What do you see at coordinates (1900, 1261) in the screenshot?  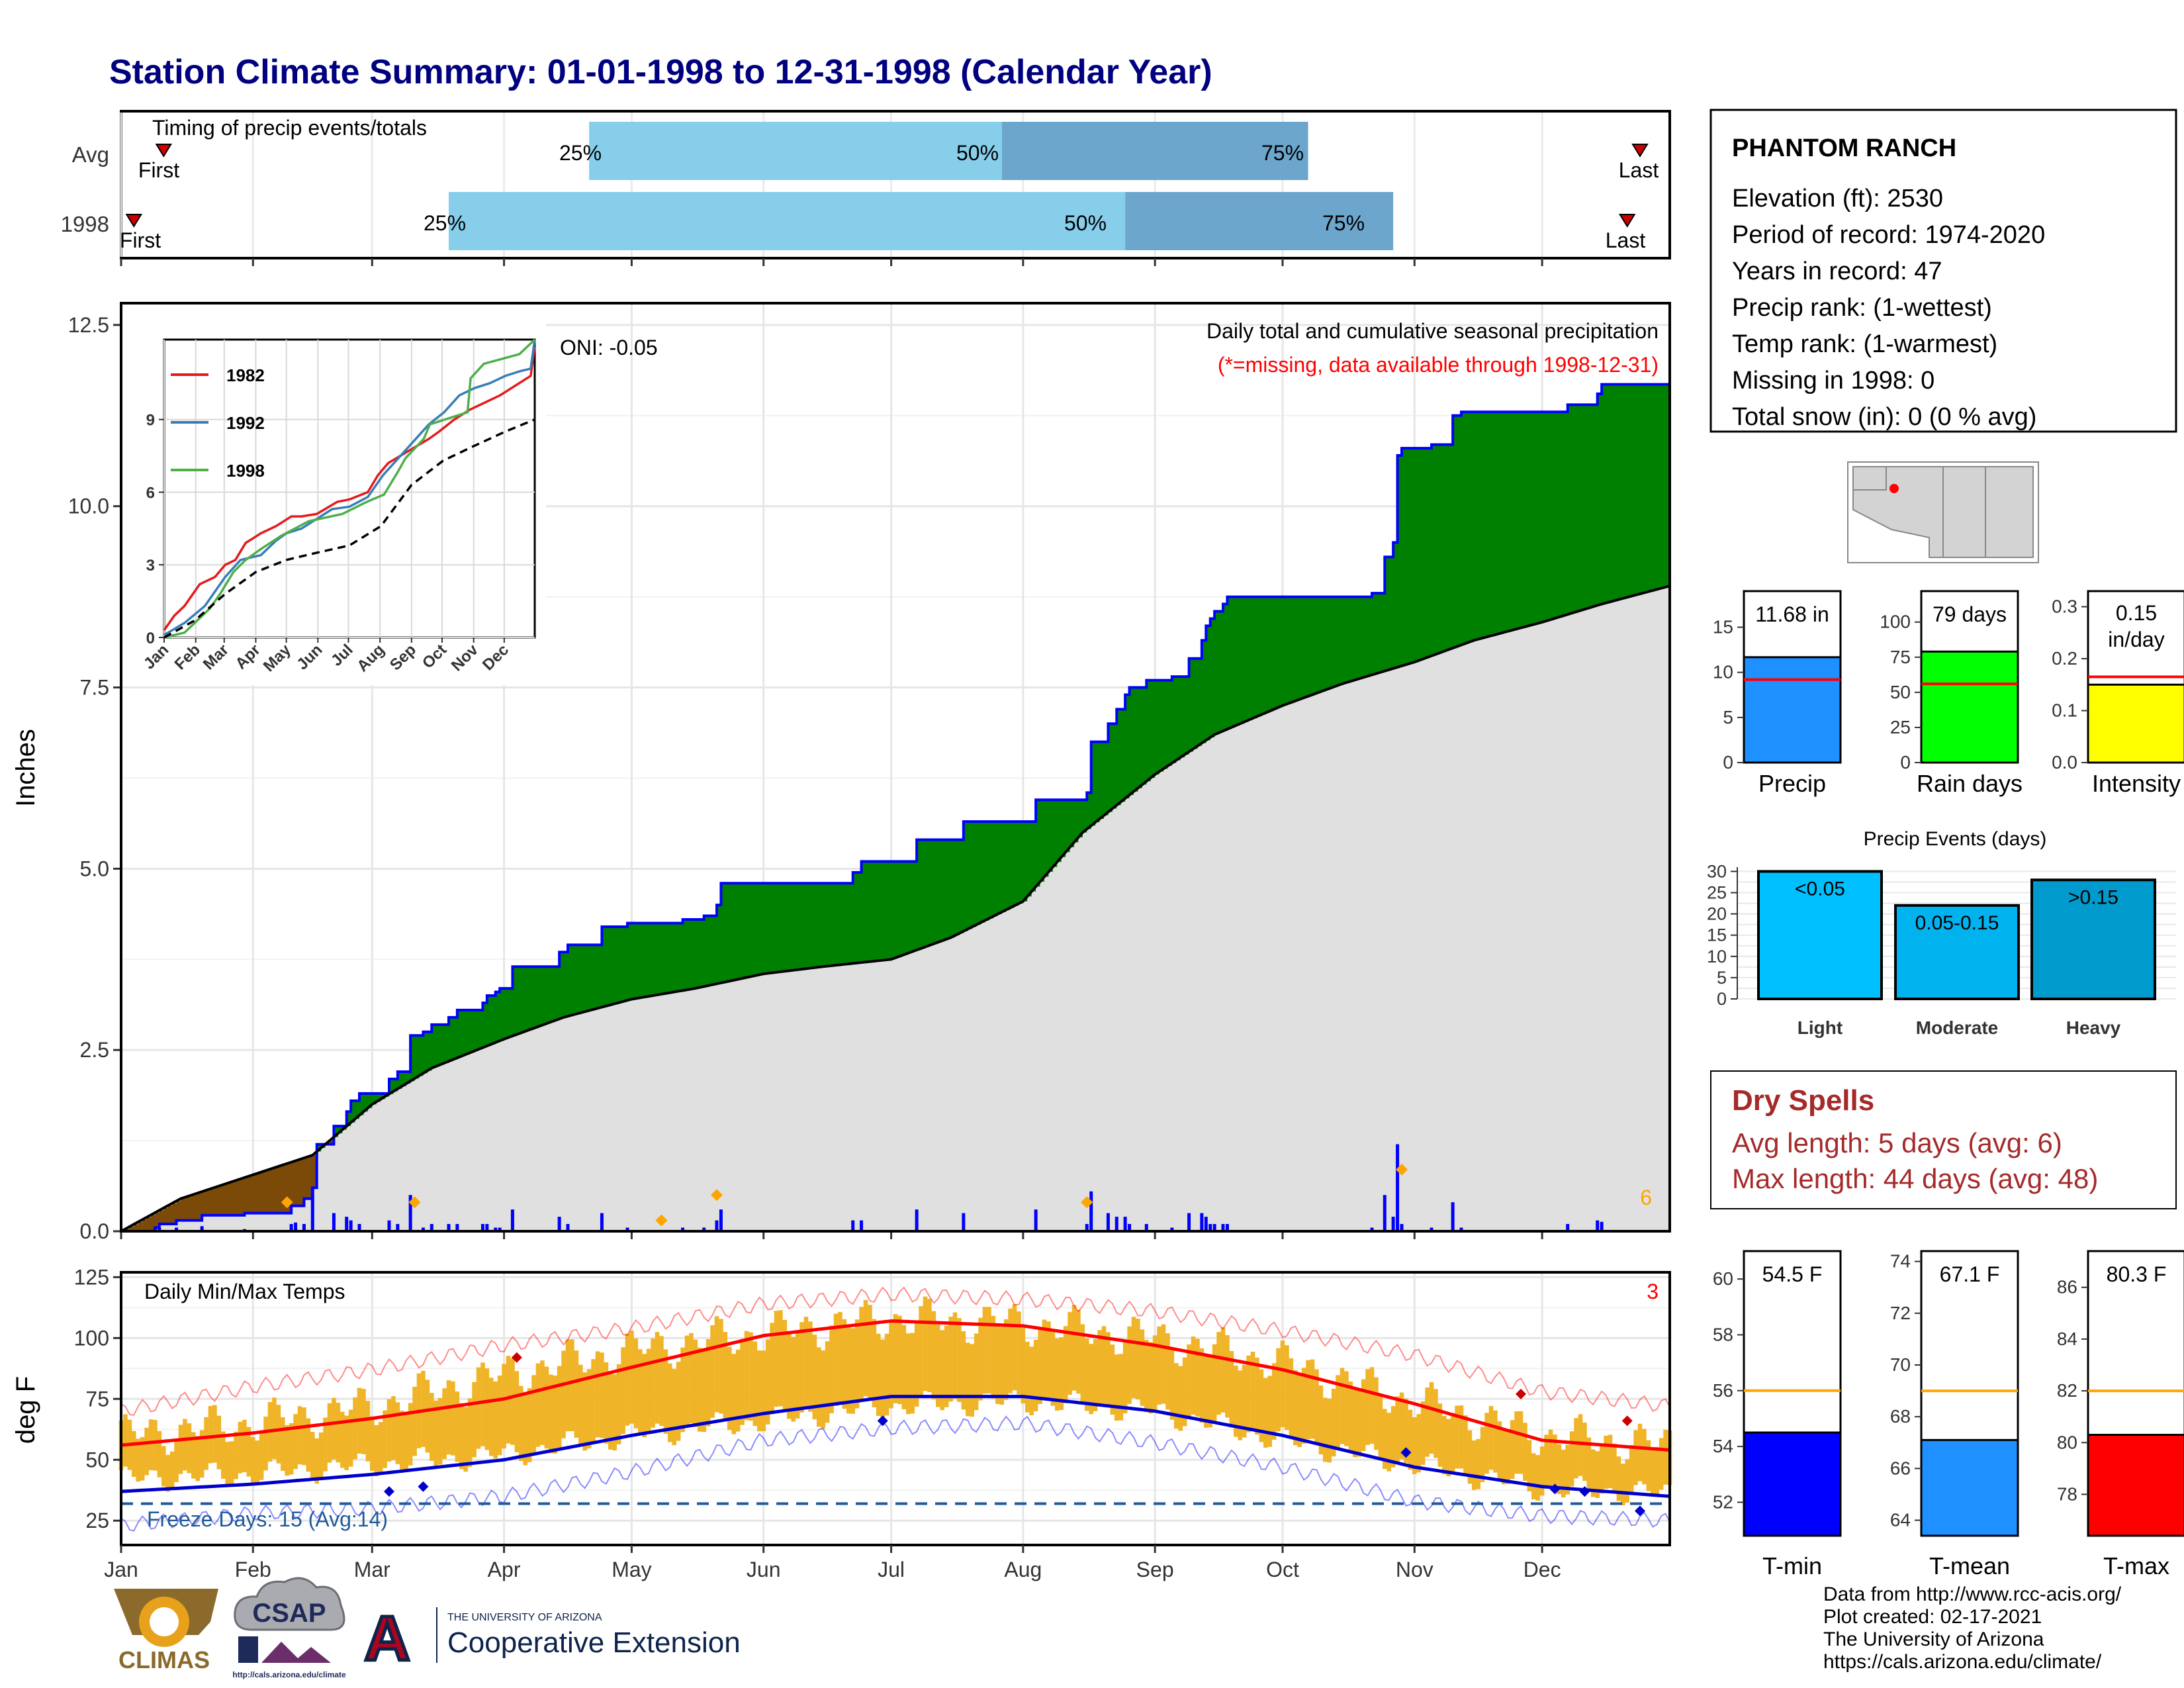 I see `mini-temp-y-tick-label: 74` at bounding box center [1900, 1261].